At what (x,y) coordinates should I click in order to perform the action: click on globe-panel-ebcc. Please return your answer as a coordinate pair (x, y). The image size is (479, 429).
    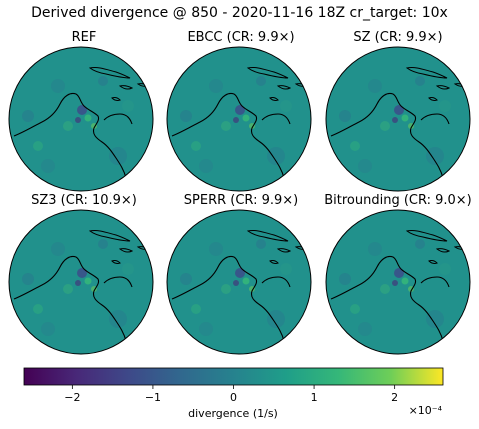
    Looking at the image, I should click on (239, 119).